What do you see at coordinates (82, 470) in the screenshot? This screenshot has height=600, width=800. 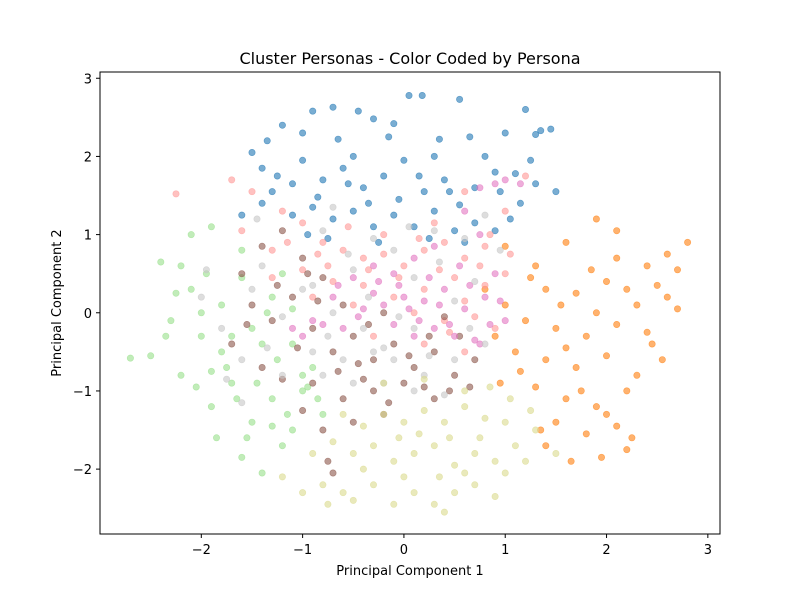 I see `y-tick-label: −2` at bounding box center [82, 470].